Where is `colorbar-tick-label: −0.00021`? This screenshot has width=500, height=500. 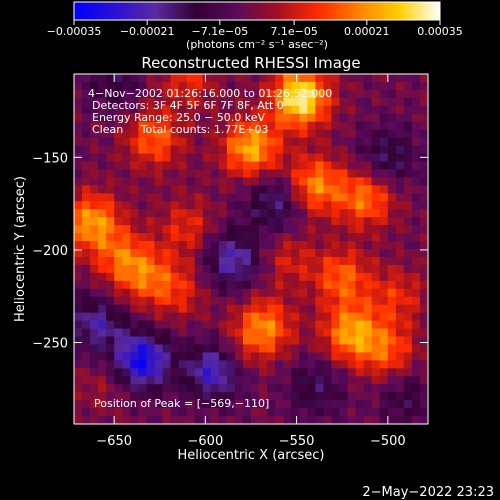 colorbar-tick-label: −0.00021 is located at coordinates (147, 31).